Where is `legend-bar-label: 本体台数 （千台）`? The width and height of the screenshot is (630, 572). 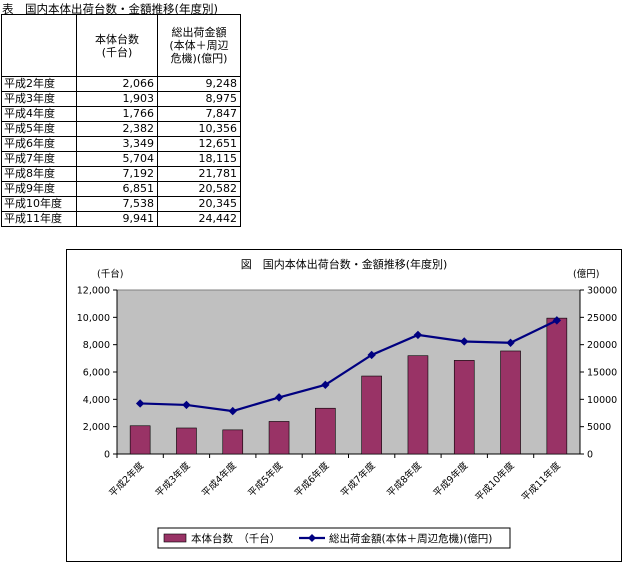 legend-bar-label: 本体台数 （千台） is located at coordinates (235, 538).